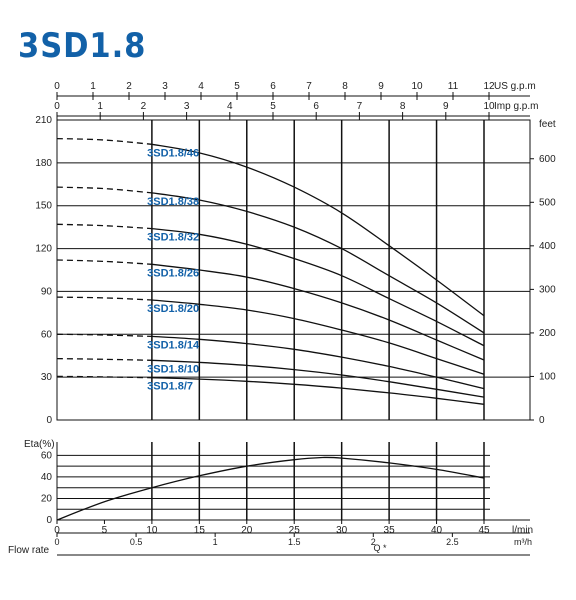 The width and height of the screenshot is (576, 600). Describe the element at coordinates (215, 542) in the screenshot. I see `m3h-tick-label: 1` at that location.